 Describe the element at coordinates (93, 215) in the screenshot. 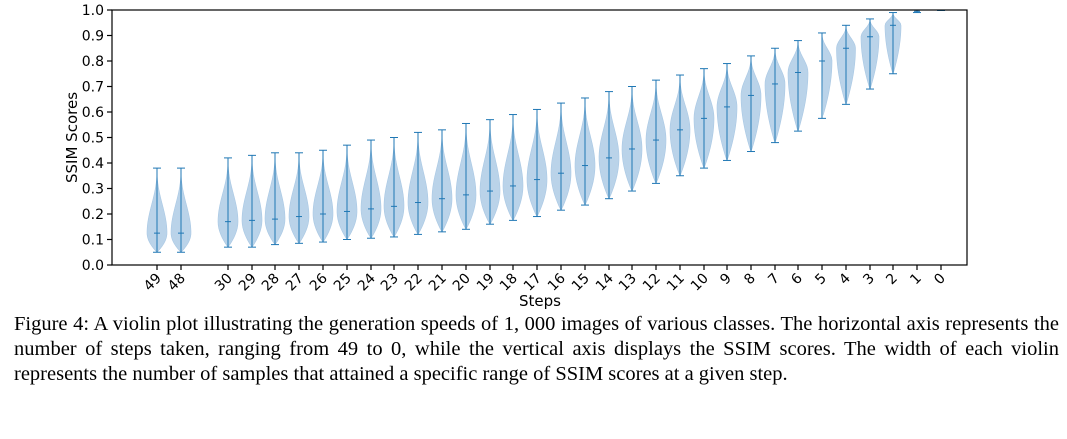

I see `y-tick-label: 0.2` at that location.